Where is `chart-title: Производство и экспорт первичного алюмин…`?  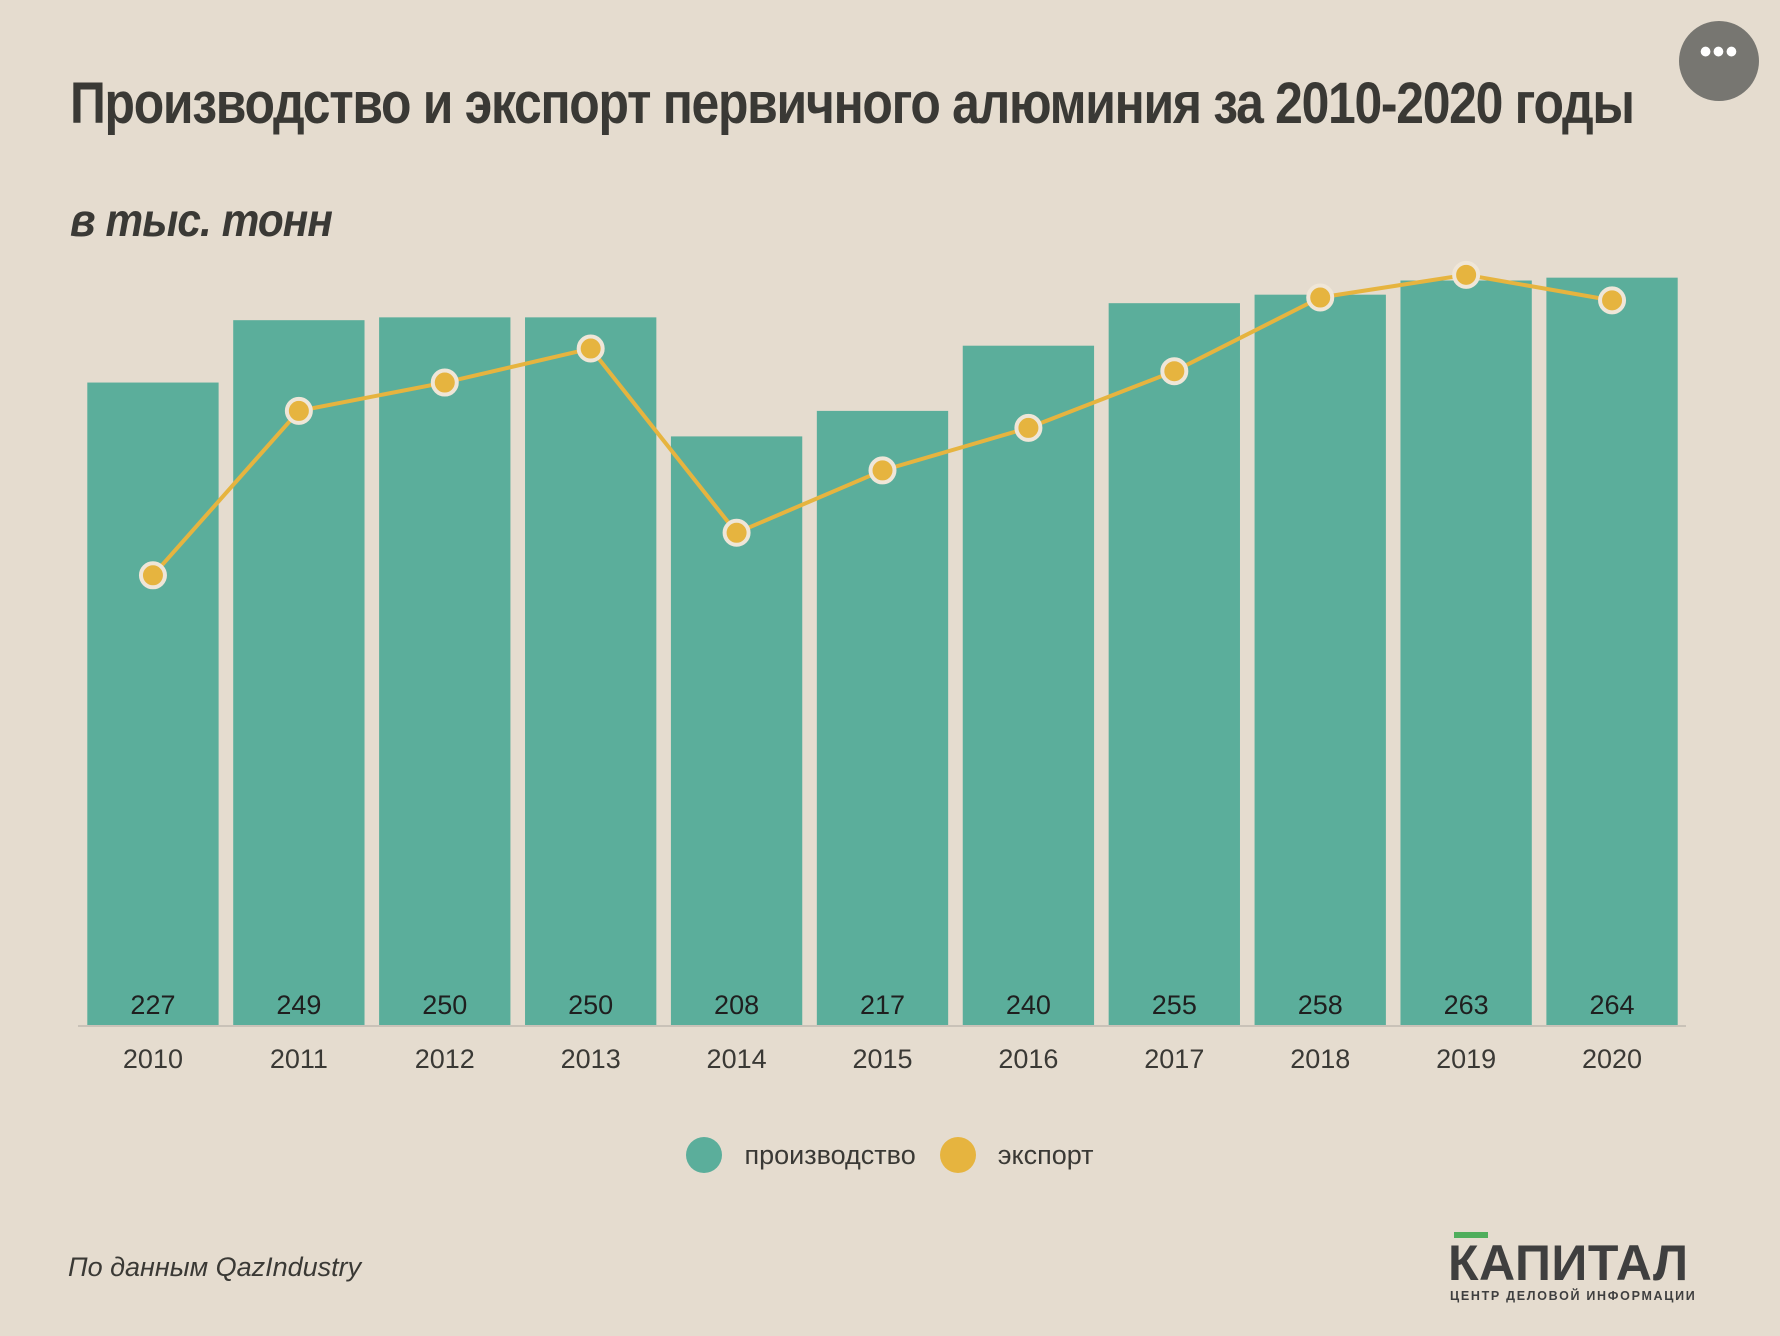
chart-title: Производство и экспорт первичного алюмин… is located at coordinates (852, 103).